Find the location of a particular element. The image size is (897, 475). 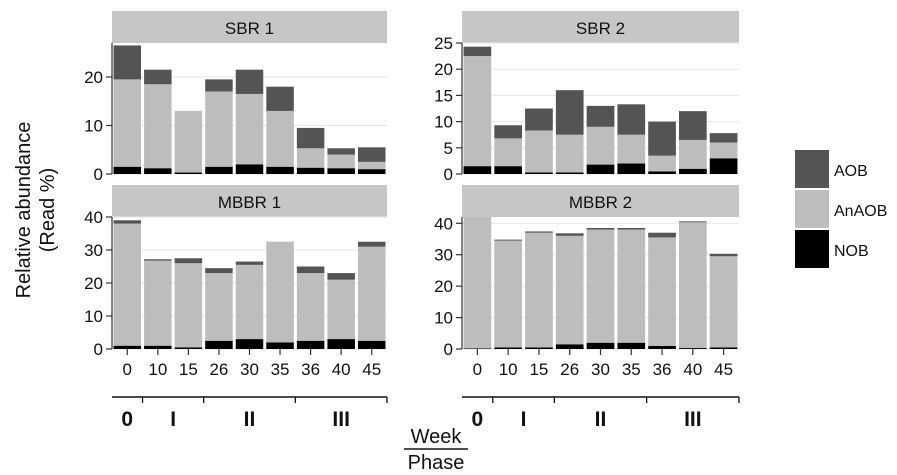

panel-title: SBR 2 is located at coordinates (600, 28).